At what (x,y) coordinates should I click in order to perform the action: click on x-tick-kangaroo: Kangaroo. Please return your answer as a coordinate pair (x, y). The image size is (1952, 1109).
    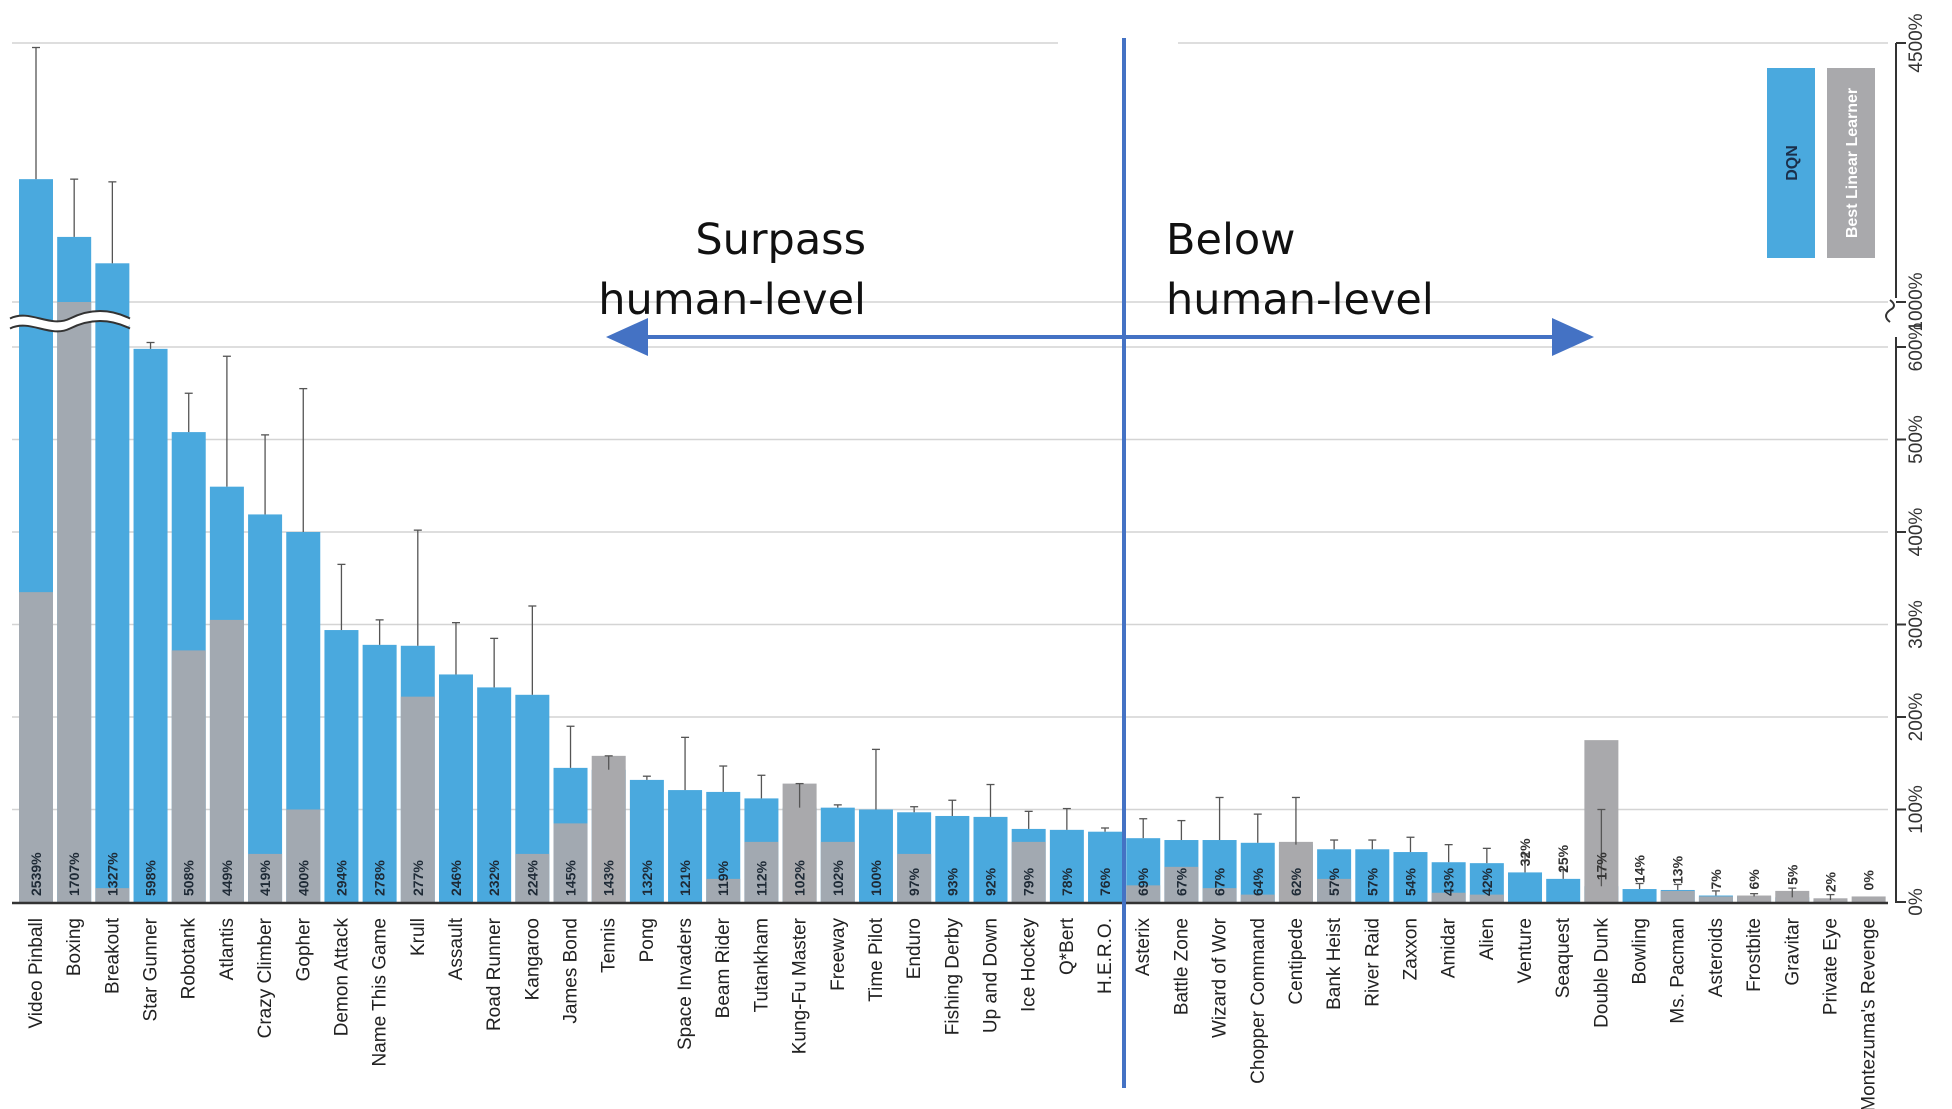
    Looking at the image, I should click on (532, 959).